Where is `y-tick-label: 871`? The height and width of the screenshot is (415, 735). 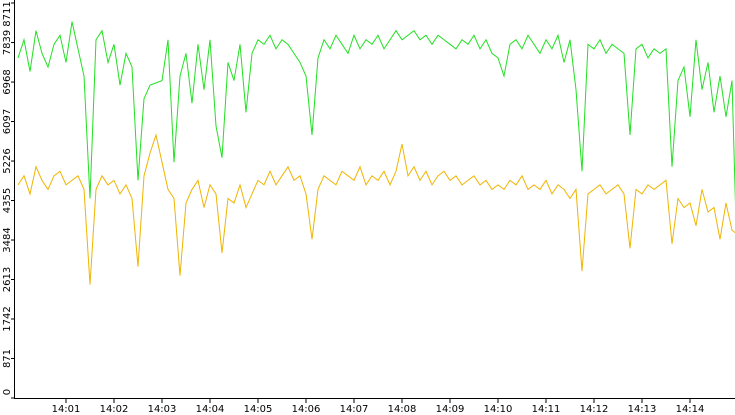 y-tick-label: 871 is located at coordinates (7, 358).